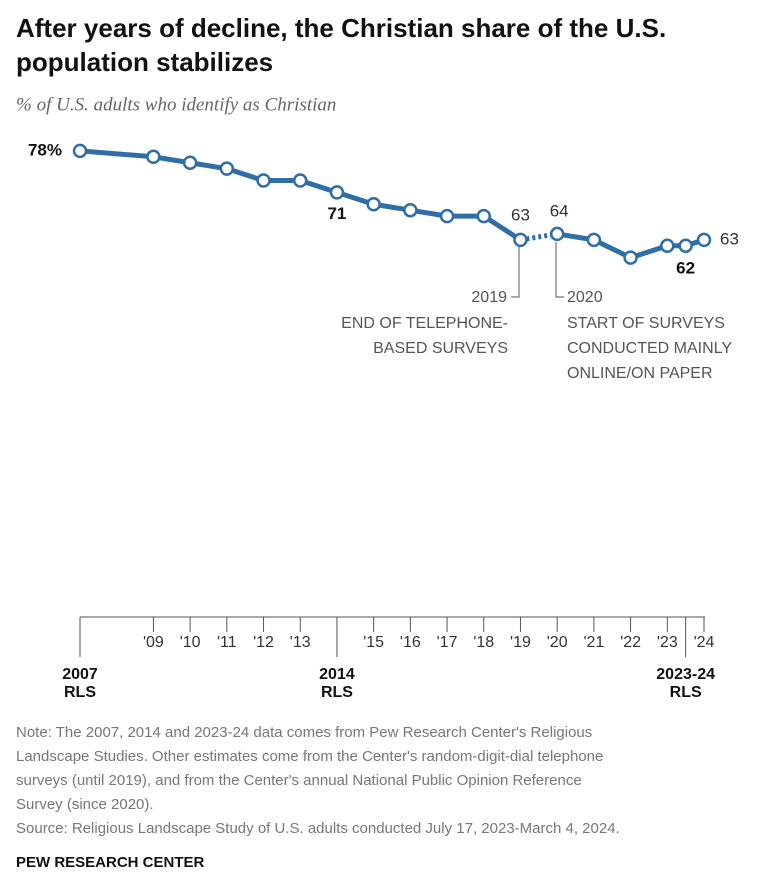 The width and height of the screenshot is (782, 894). Describe the element at coordinates (685, 267) in the screenshot. I see `data-label: 62` at that location.